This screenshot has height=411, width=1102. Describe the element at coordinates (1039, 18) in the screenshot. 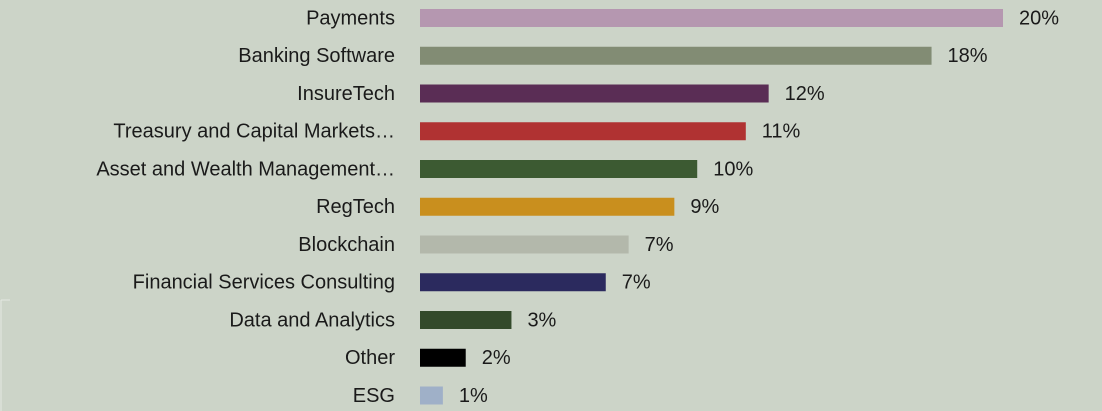

I see `value-label: 20%` at that location.